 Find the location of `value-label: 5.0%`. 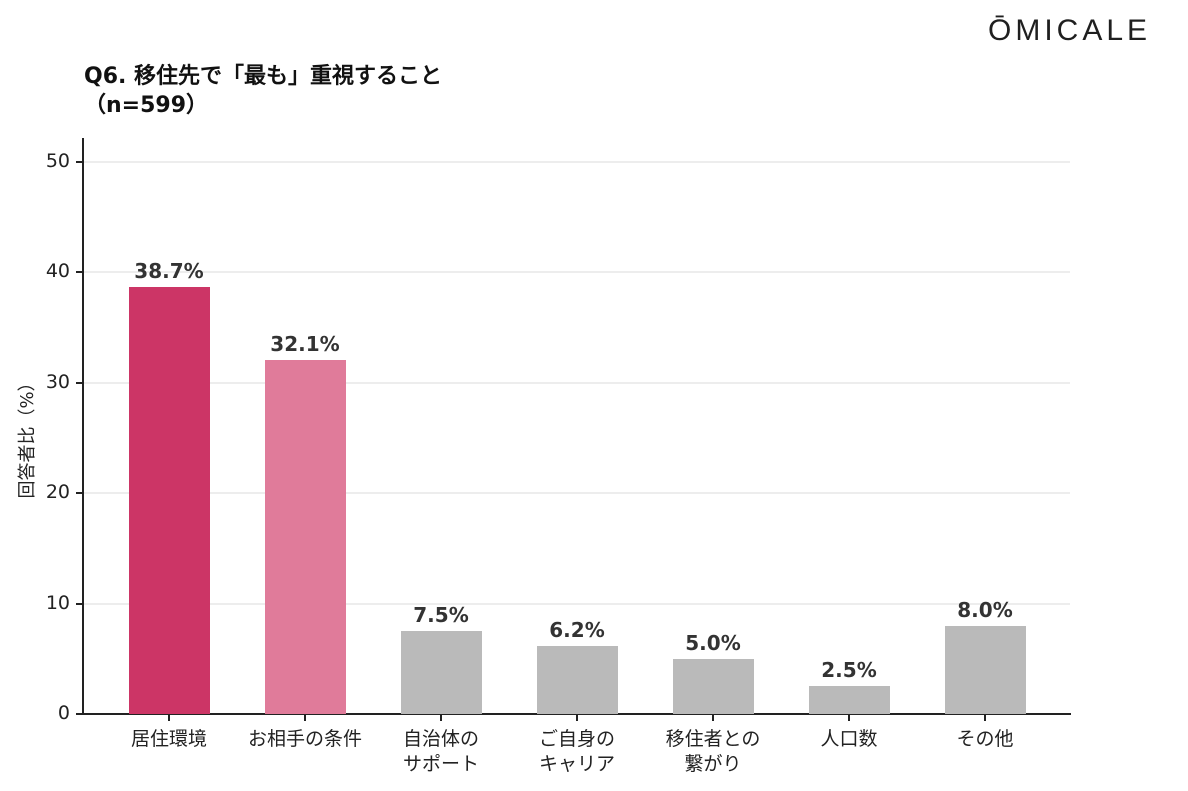

value-label: 5.0% is located at coordinates (713, 642).